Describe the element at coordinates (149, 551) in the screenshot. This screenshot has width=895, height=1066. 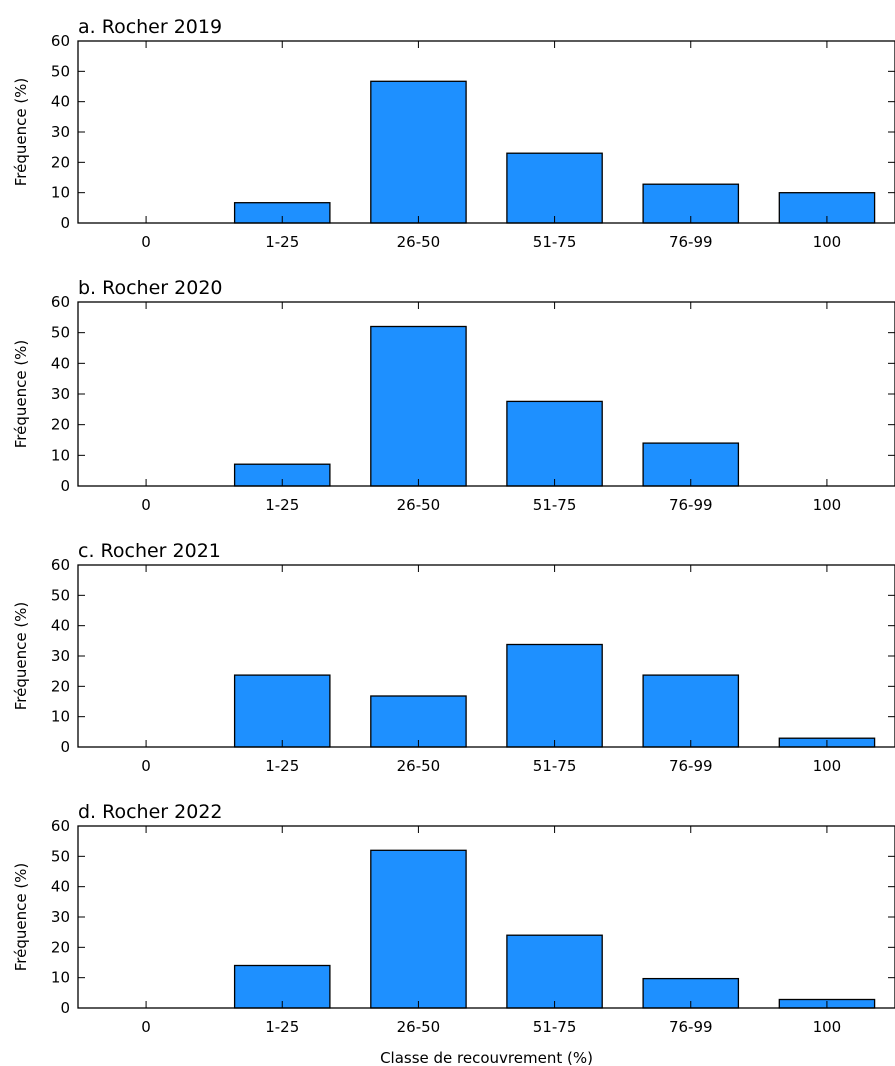
I see `chart-title: c. Rocher 2021` at that location.